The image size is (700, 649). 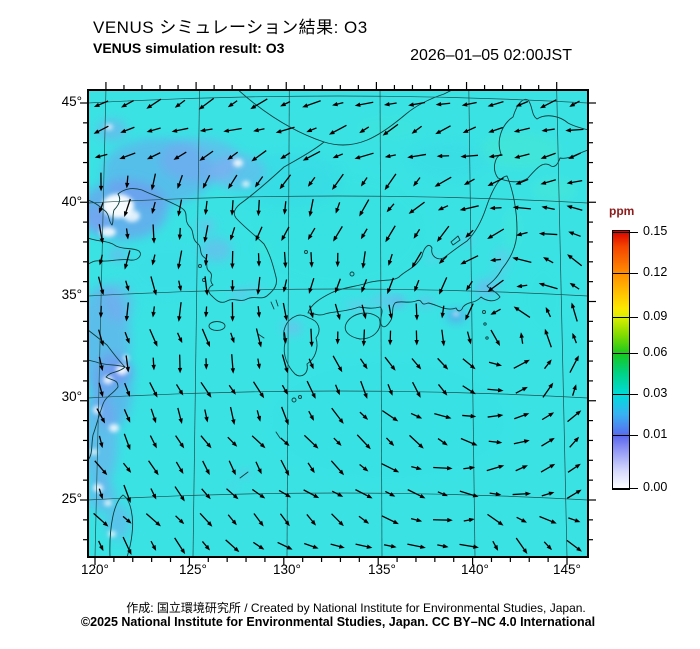 What do you see at coordinates (193, 569) in the screenshot?
I see `lon-tick-label: 125°` at bounding box center [193, 569].